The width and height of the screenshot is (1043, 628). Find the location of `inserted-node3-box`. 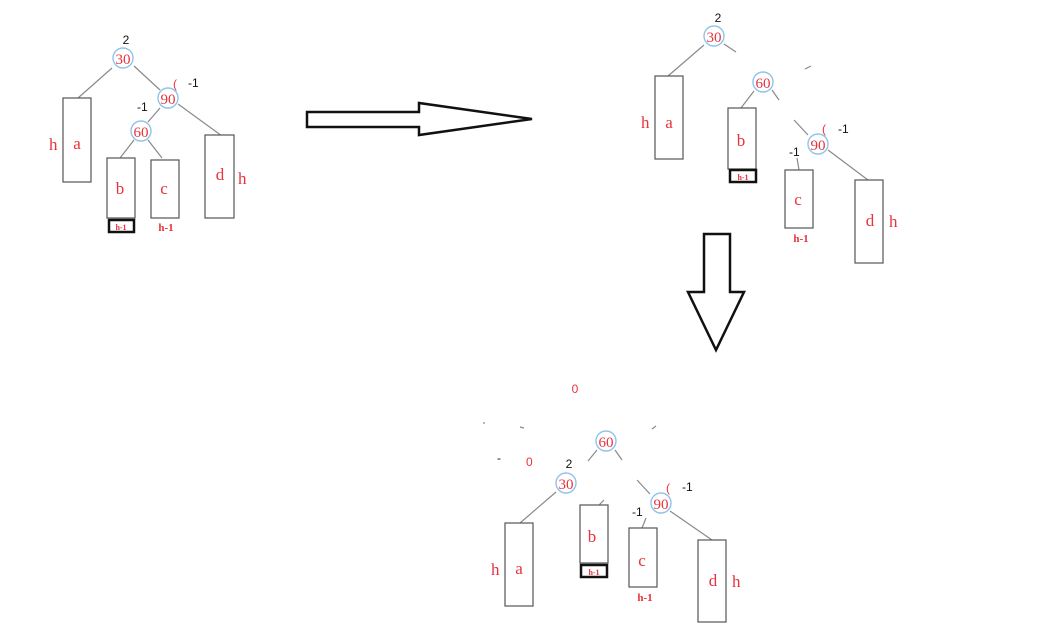

inserted-node3-box is located at coordinates (594, 571).